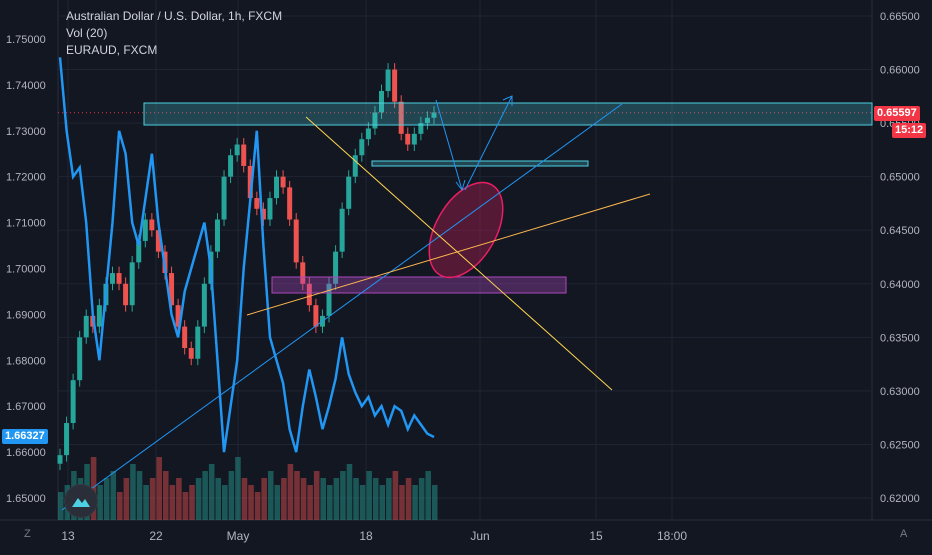  I want to click on auto-scale-button: A, so click(904, 534).